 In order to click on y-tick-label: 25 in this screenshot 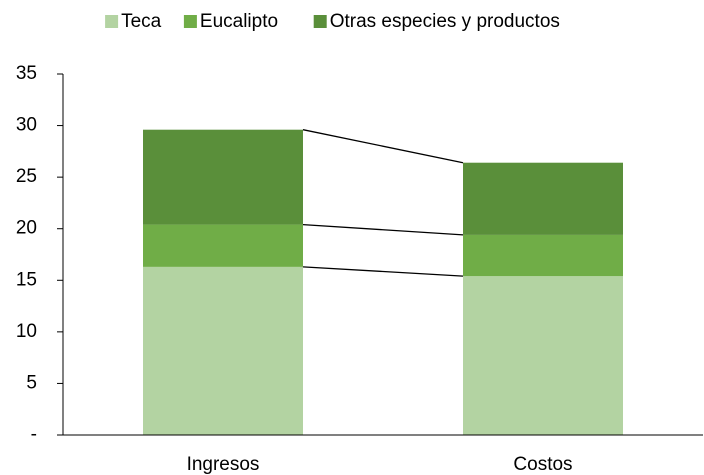, I will do `click(26, 176)`.